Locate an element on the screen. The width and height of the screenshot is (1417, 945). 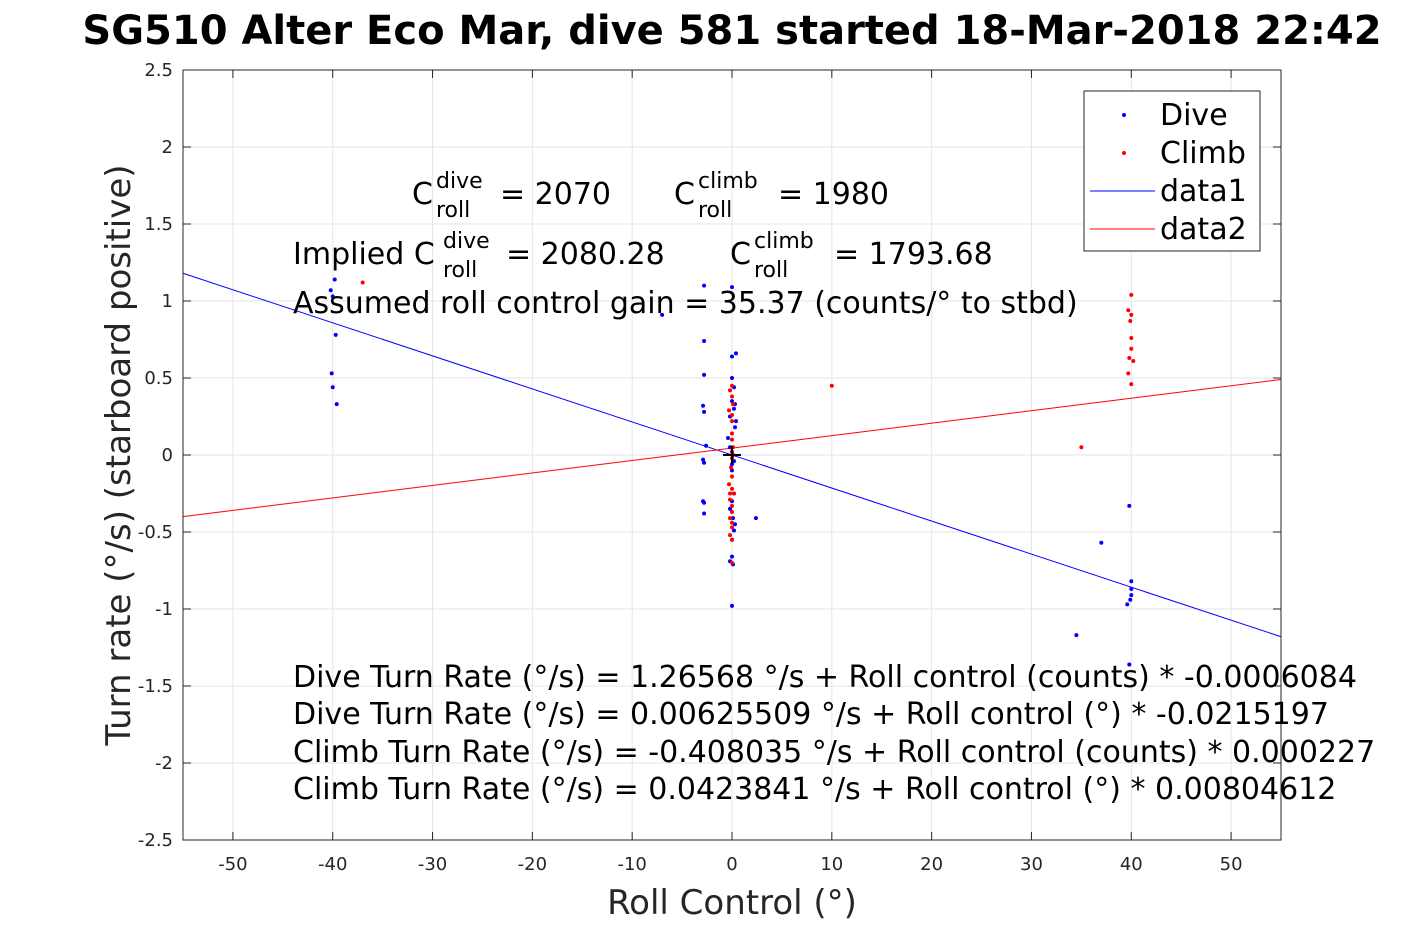
y-tick-label: -2 is located at coordinates (164, 763).